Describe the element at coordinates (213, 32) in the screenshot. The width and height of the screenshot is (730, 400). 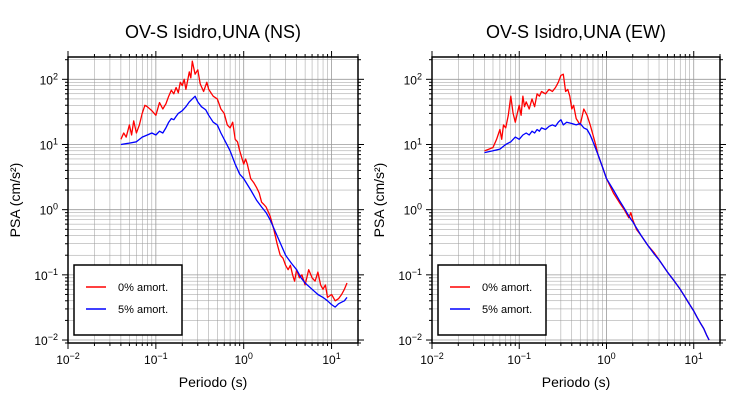
I see `chart-title: OV-S Isidro,UNA (NS)` at that location.